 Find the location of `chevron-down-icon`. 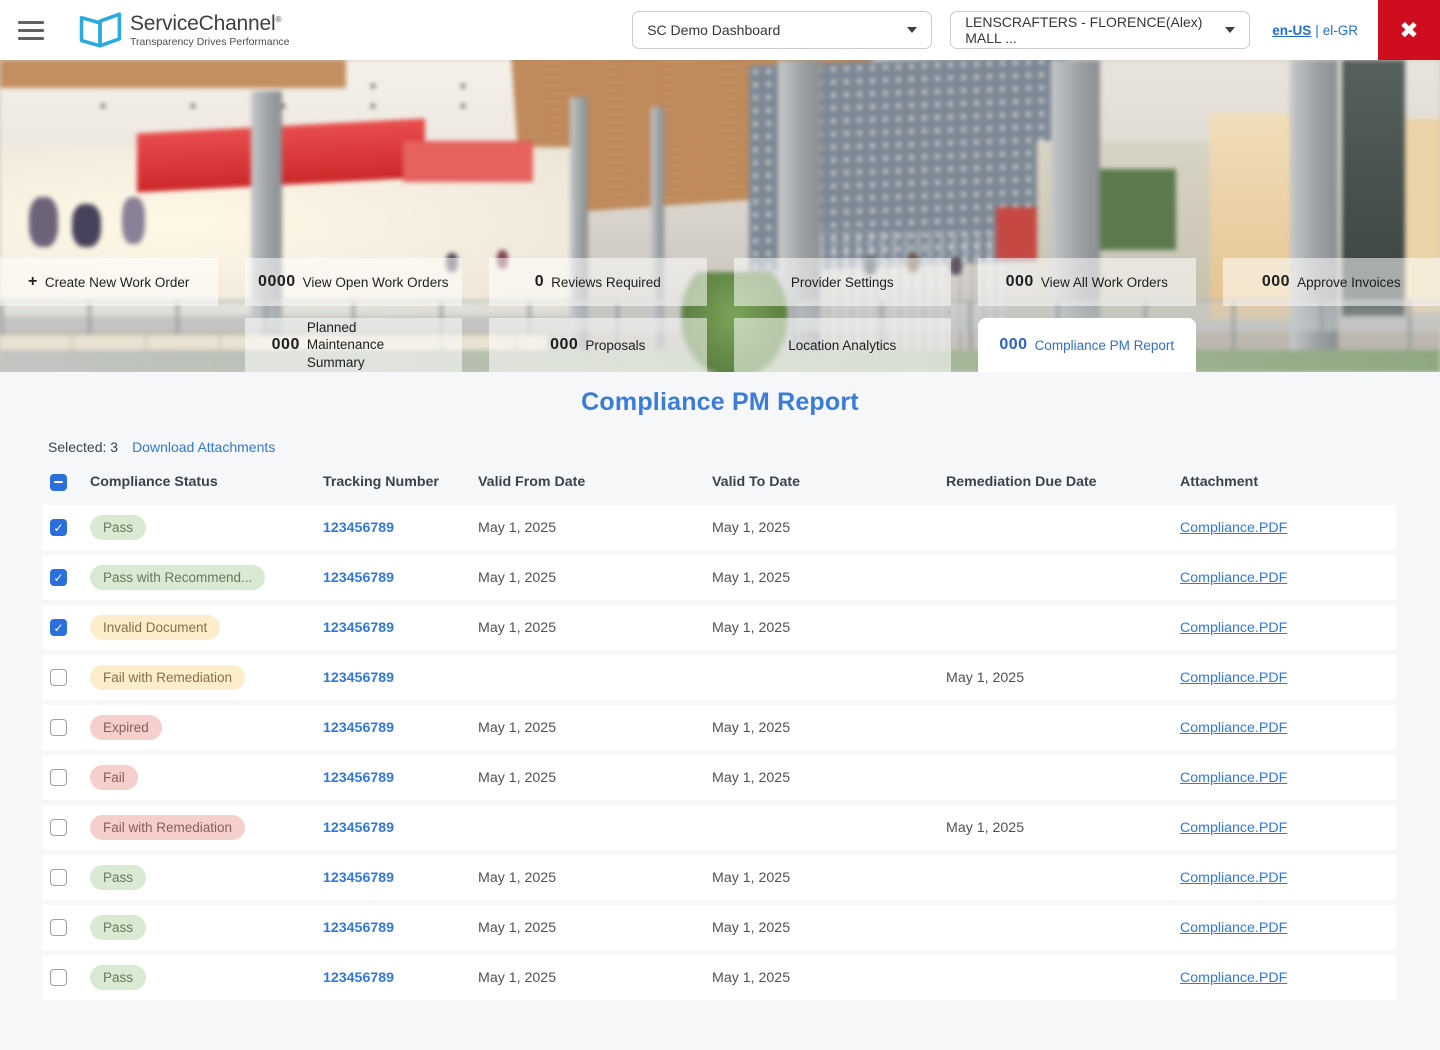

chevron-down-icon is located at coordinates (1230, 30).